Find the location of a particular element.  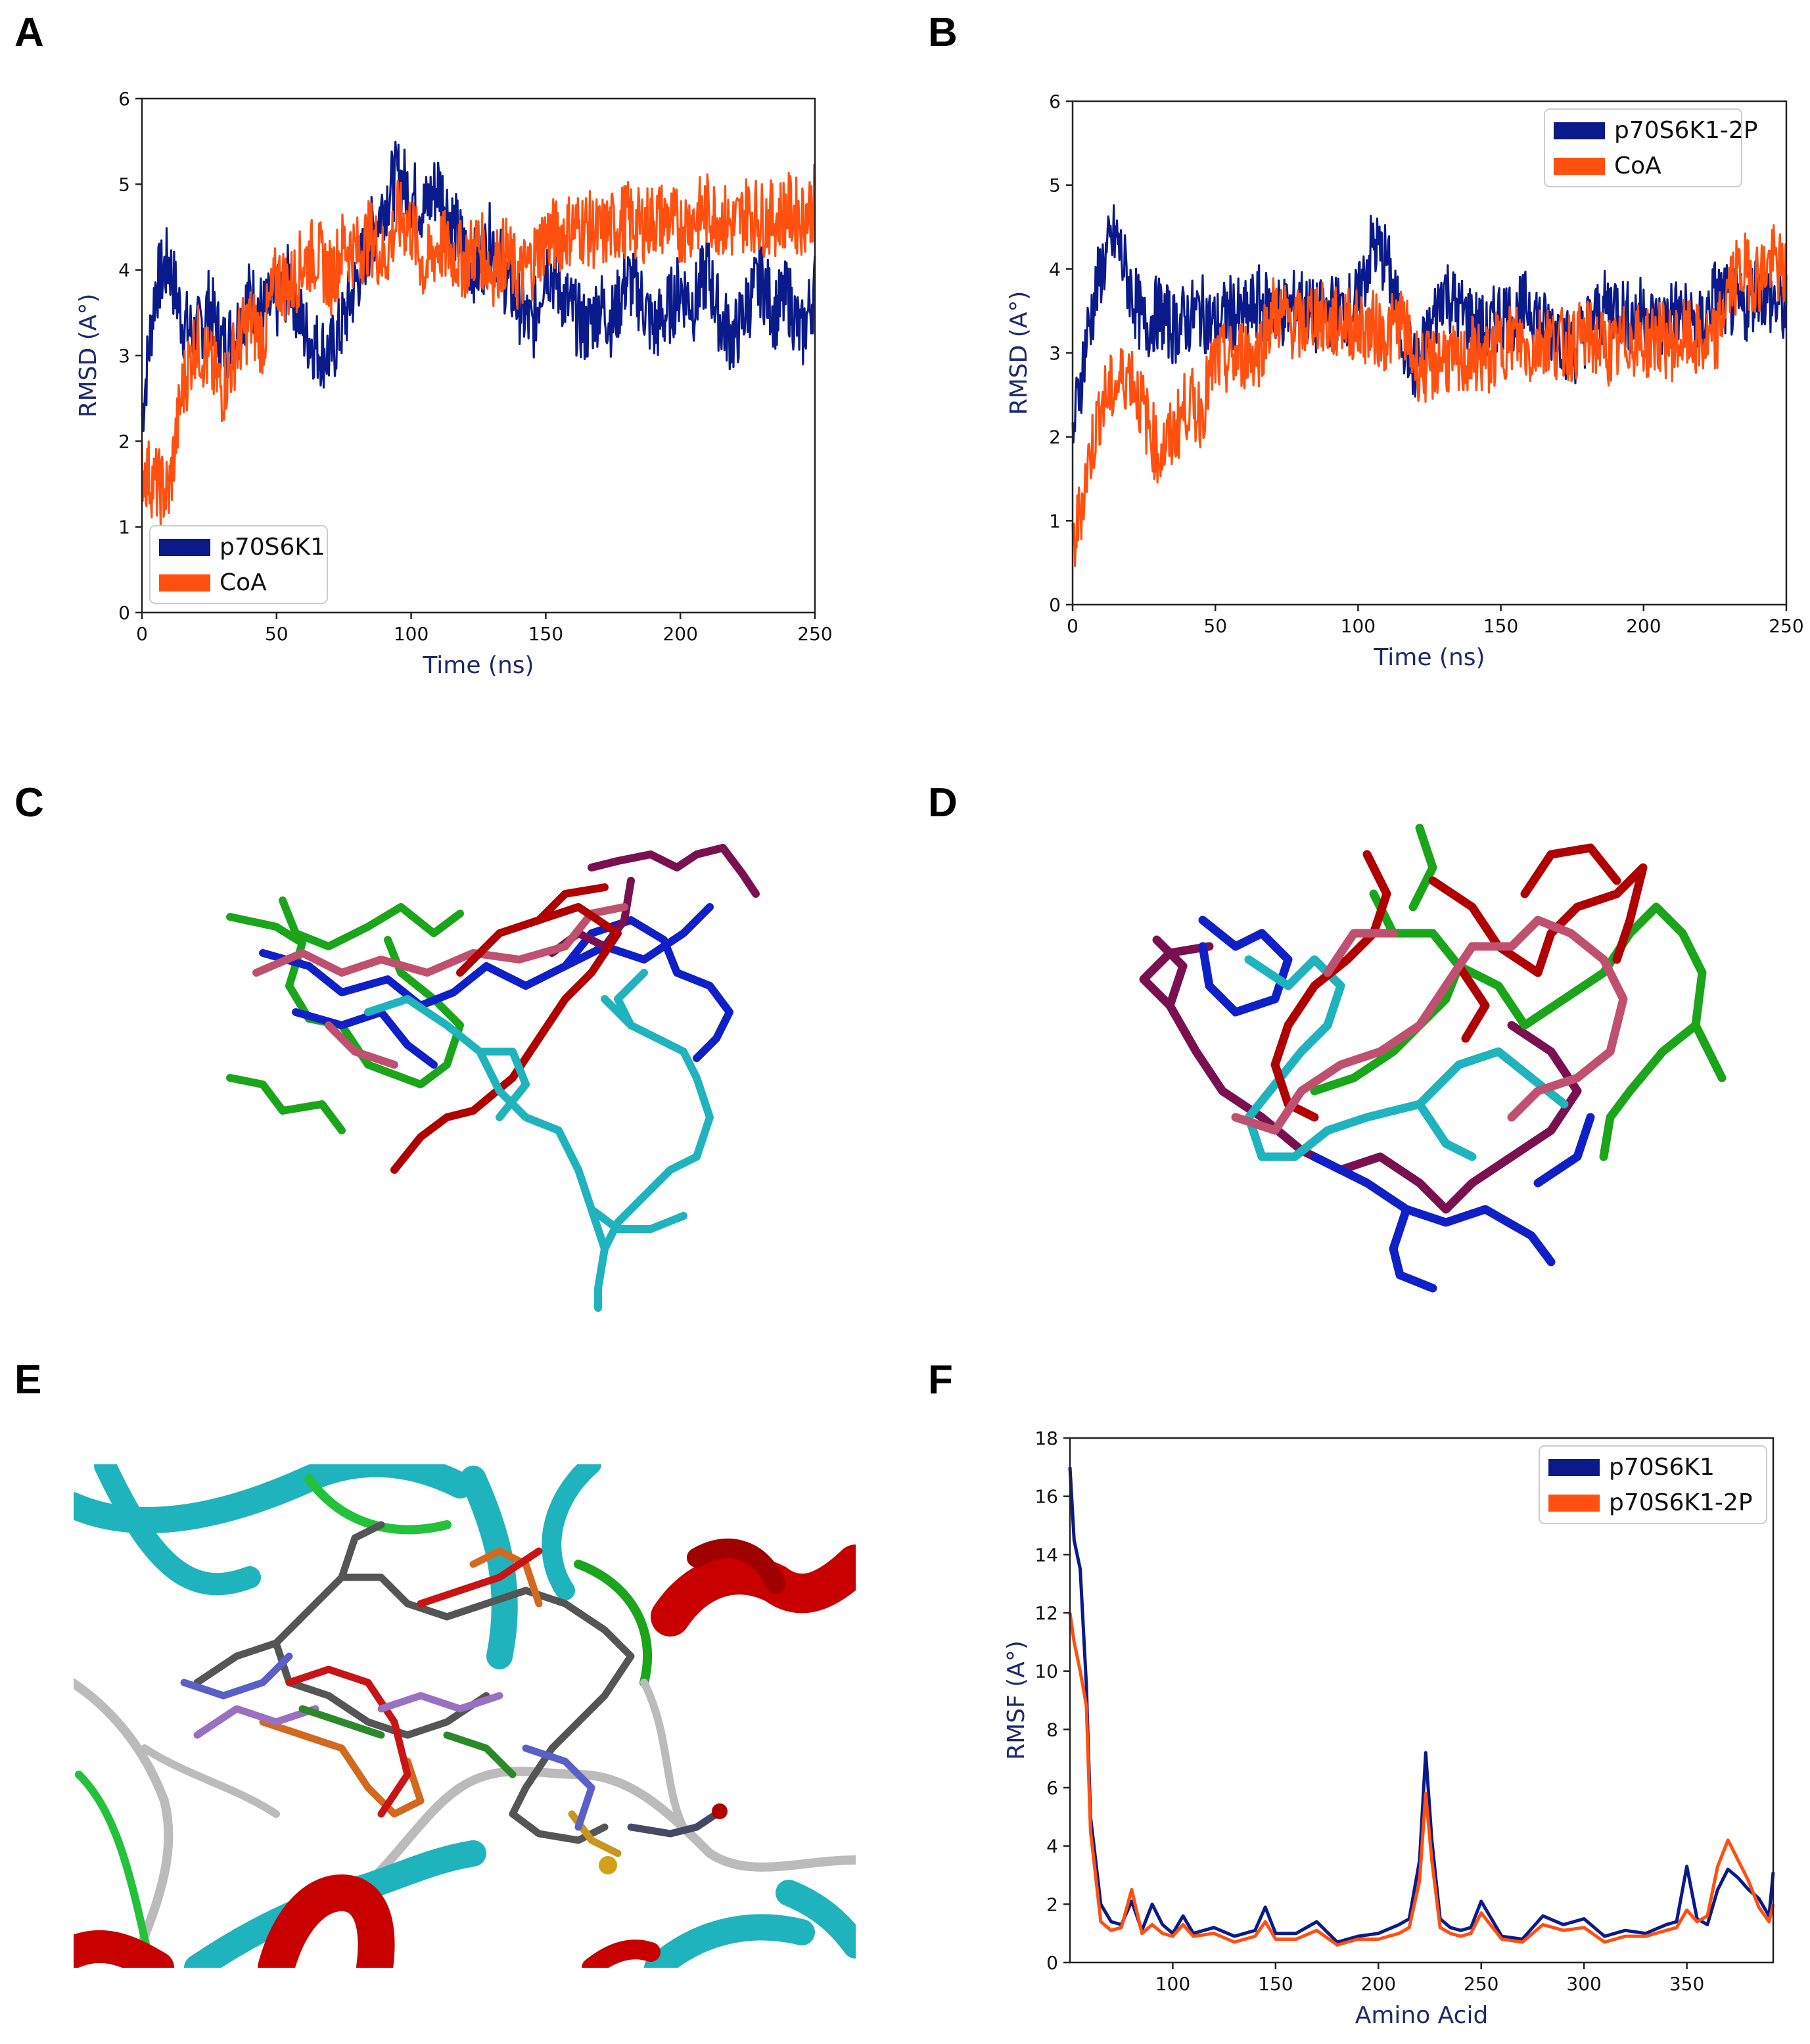

ligand-green-c is located at coordinates (345, 1001).